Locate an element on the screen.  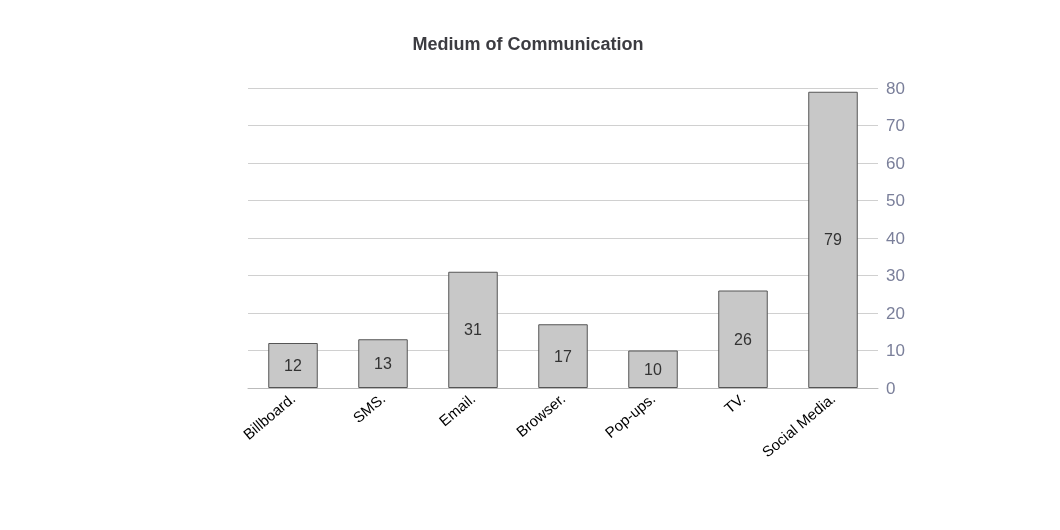
data-label: 13 is located at coordinates (383, 364).